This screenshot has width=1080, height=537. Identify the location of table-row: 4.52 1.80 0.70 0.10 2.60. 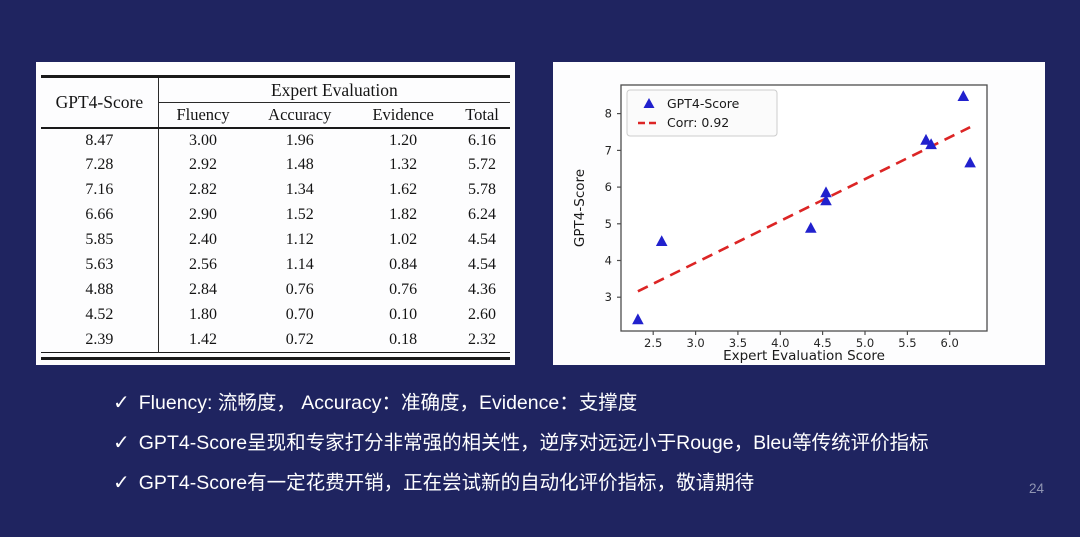
(275, 315).